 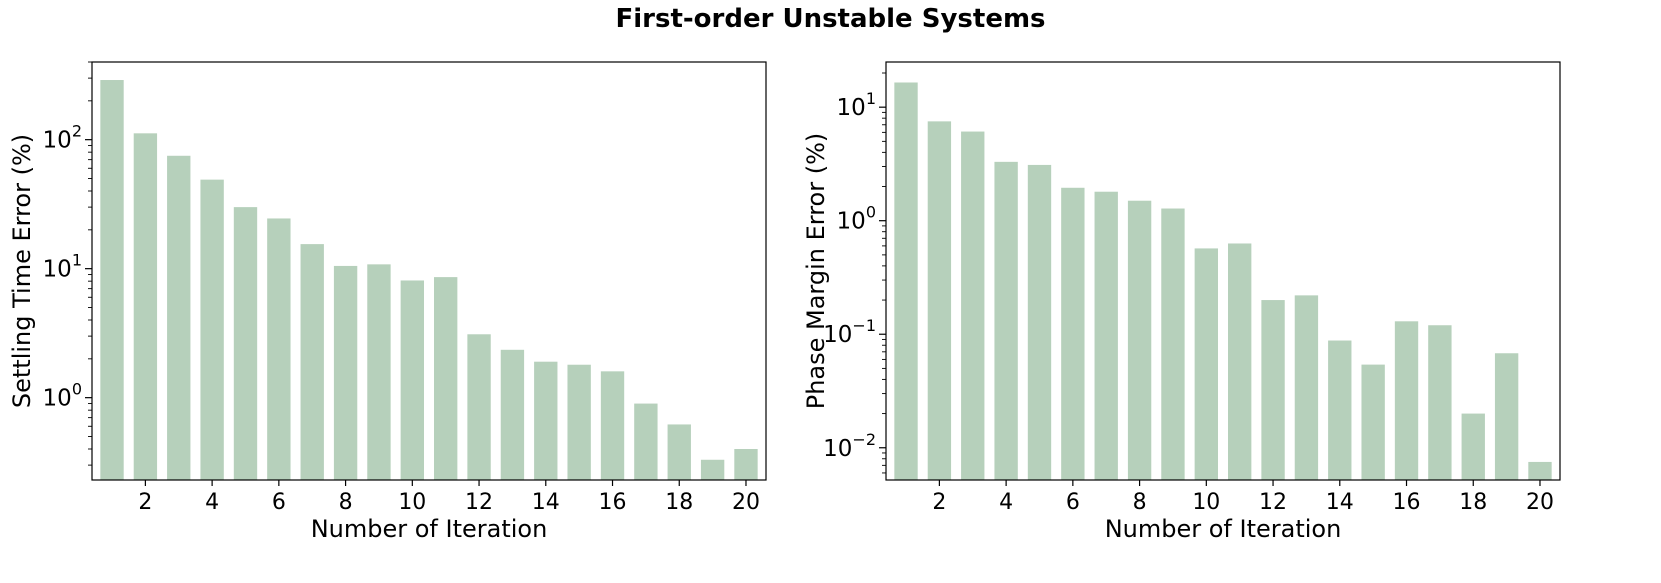 What do you see at coordinates (849, 332) in the screenshot?
I see `y-tick-label: 10⁻¹` at bounding box center [849, 332].